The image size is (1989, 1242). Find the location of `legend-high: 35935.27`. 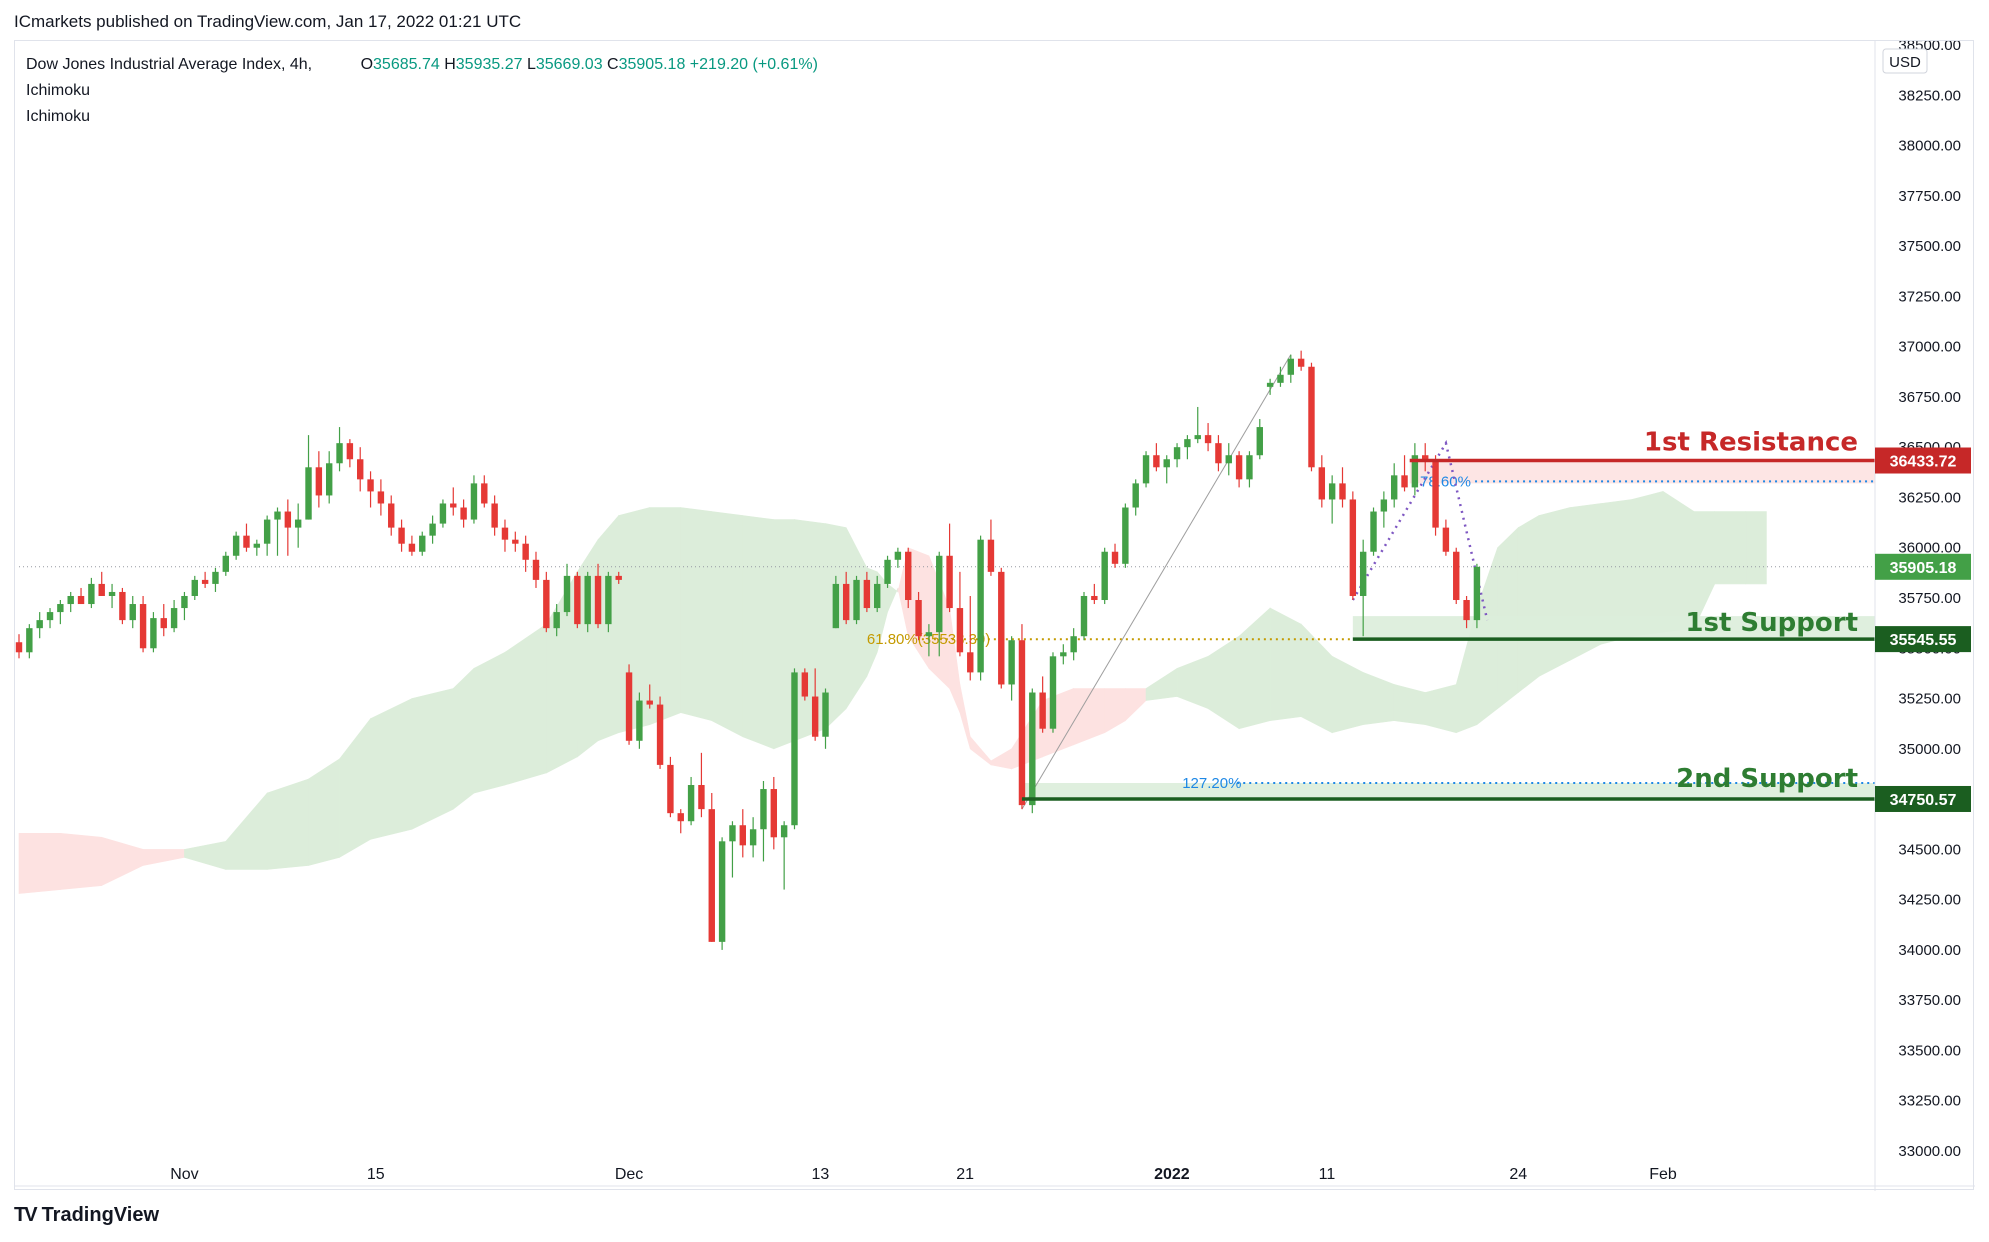

legend-high: 35935.27 is located at coordinates (489, 64).